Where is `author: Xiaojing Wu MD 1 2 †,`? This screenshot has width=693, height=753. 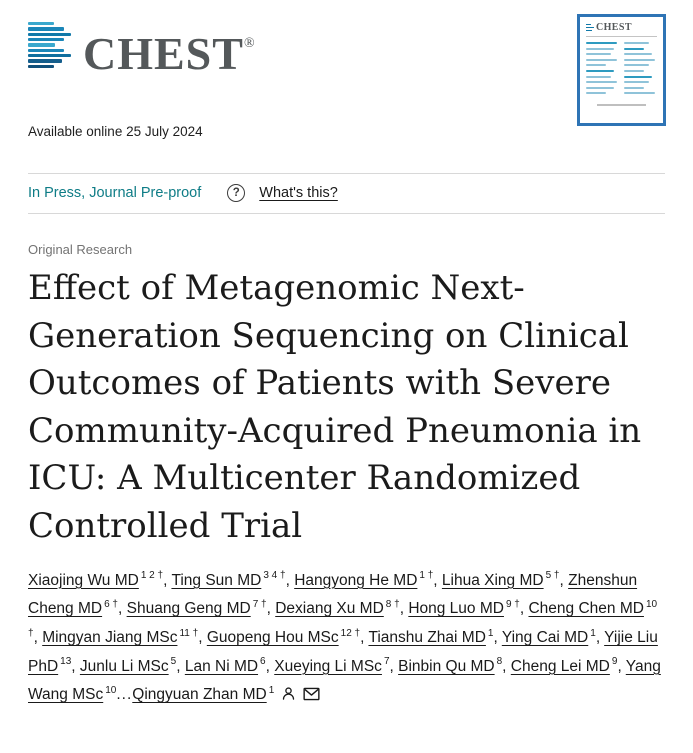 author: Xiaojing Wu MD 1 2 †, is located at coordinates (100, 579).